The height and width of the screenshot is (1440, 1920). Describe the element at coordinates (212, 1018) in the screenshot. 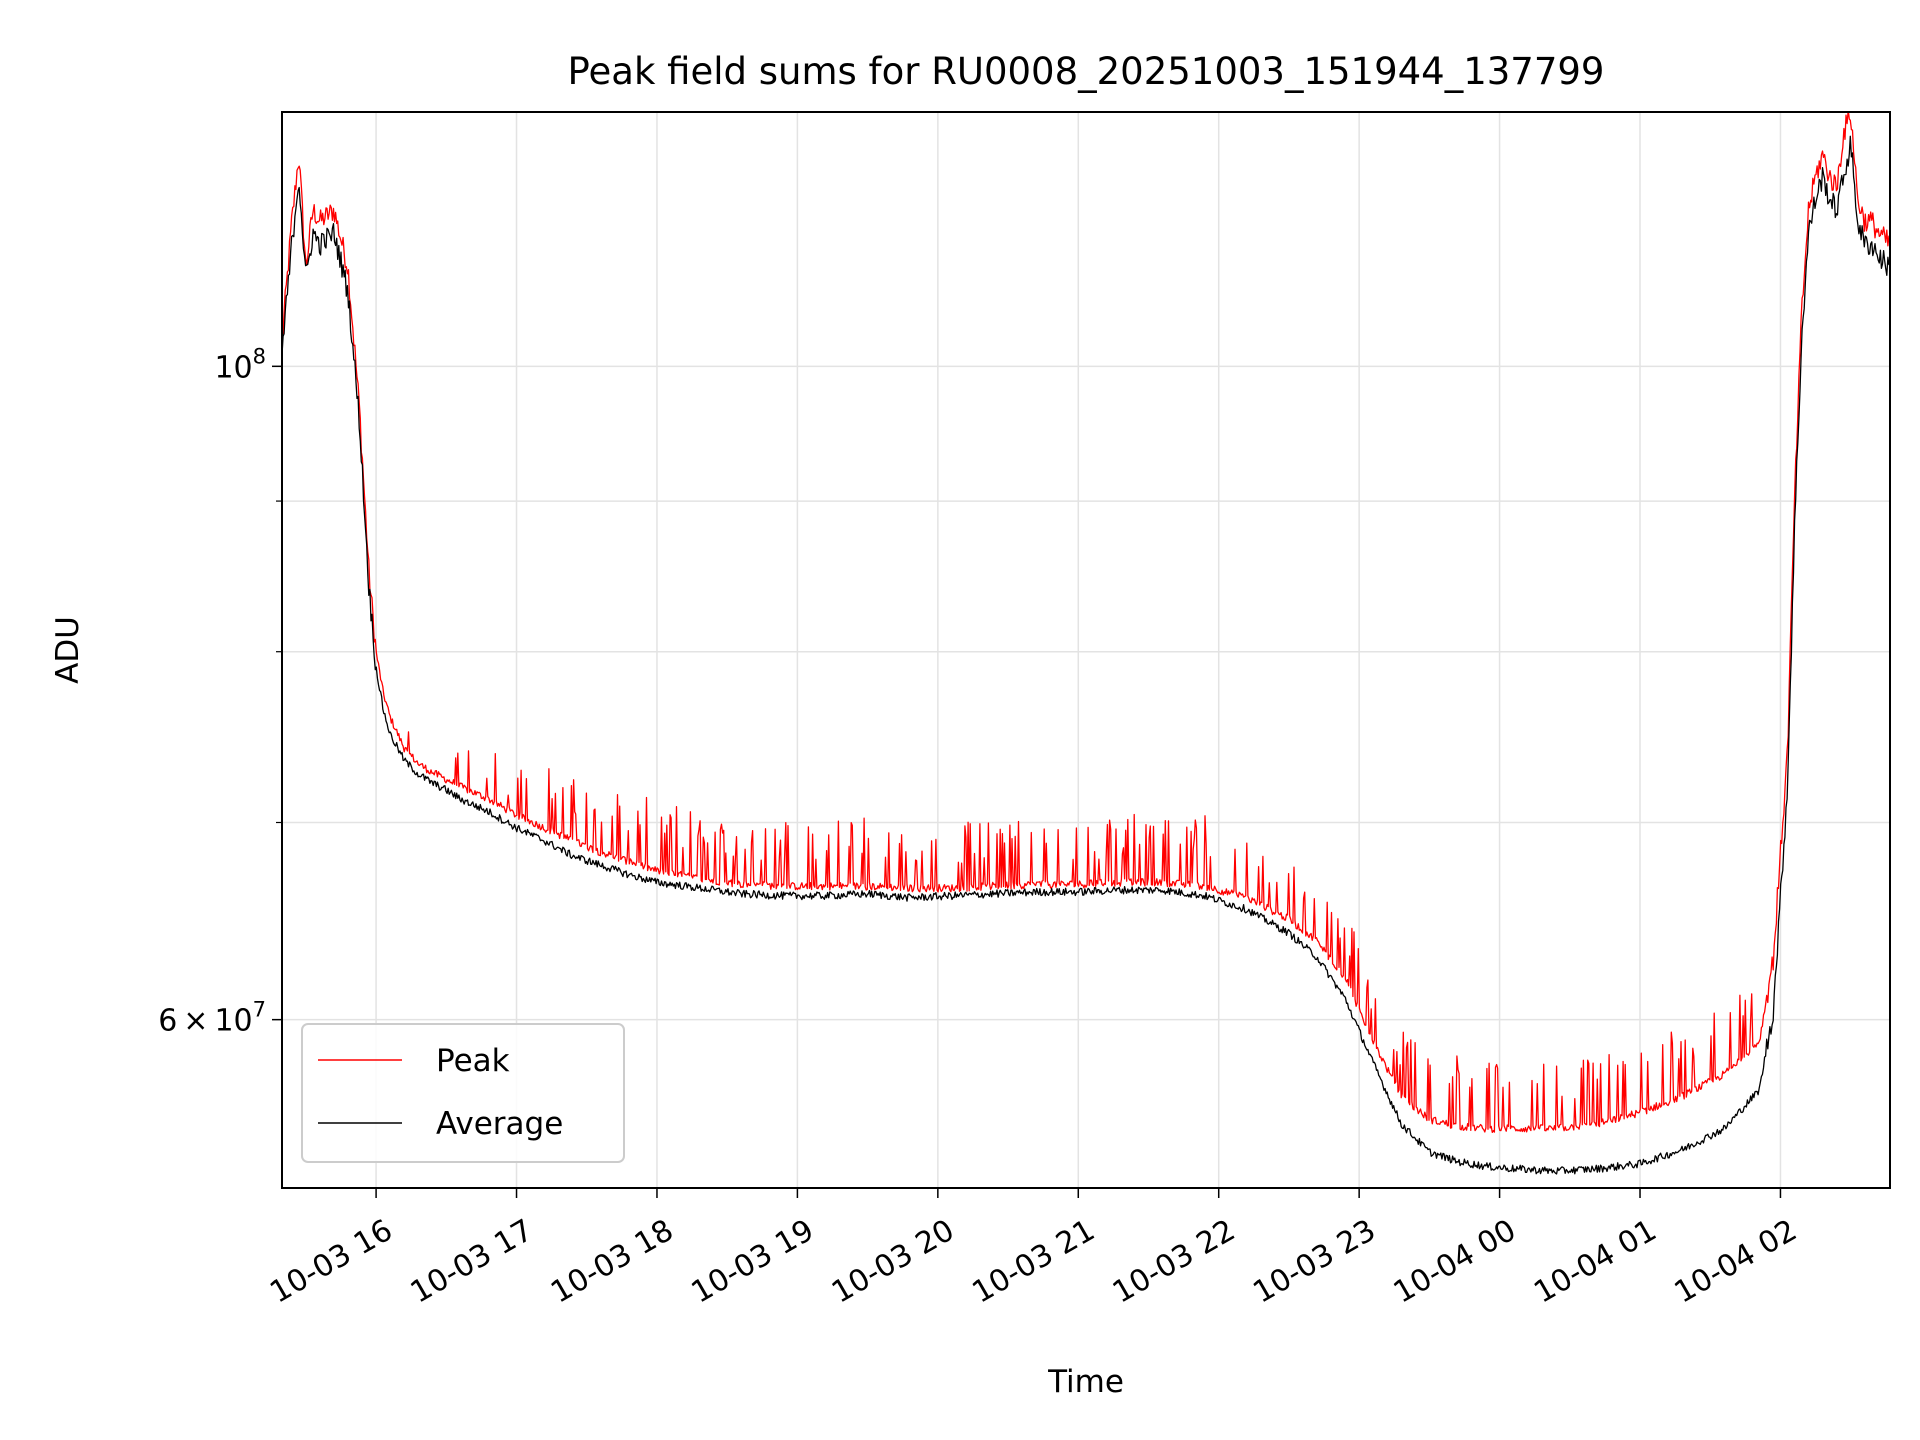

I see `y-tick-label: 6 × 10⁷` at that location.